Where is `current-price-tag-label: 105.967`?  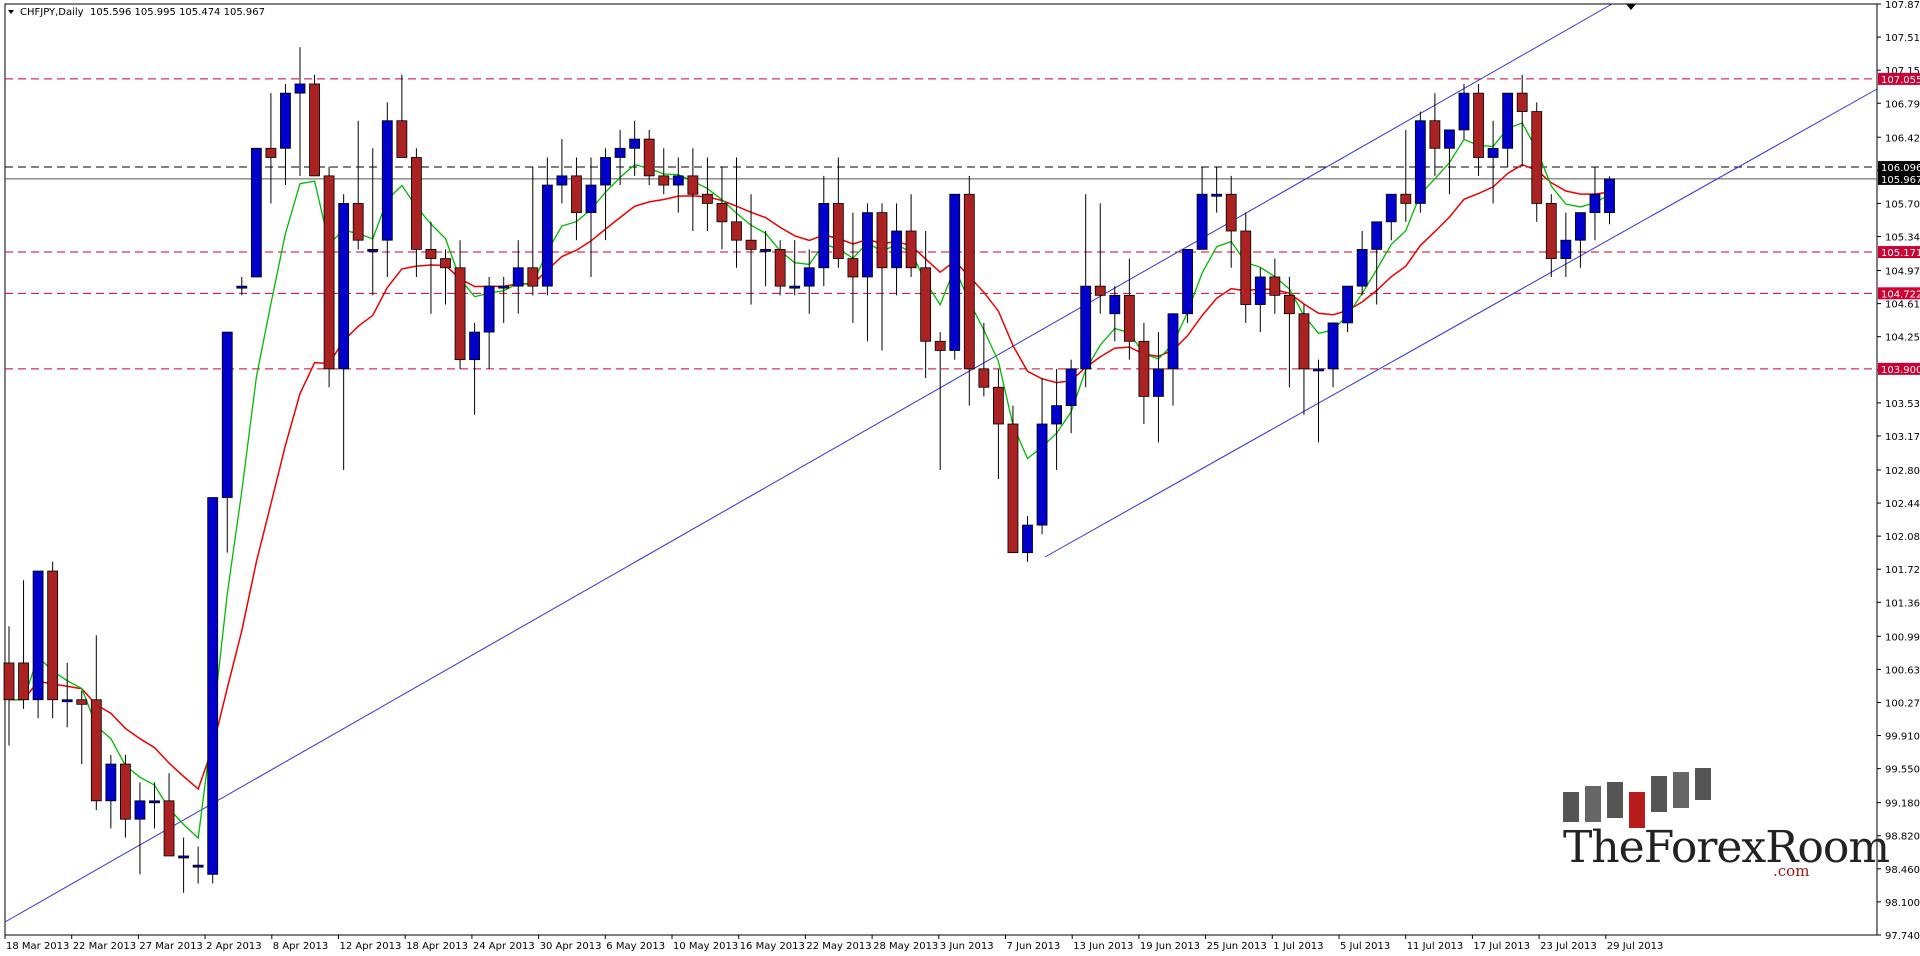
current-price-tag-label: 105.967 is located at coordinates (1900, 180).